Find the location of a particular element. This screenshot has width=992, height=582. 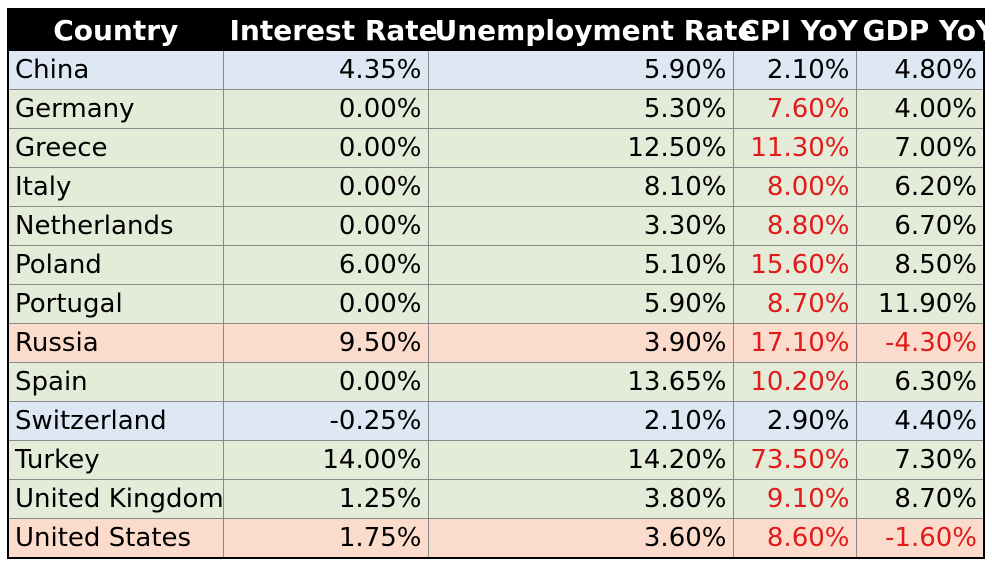

gdp-yoy-cell: 7.30% is located at coordinates (920, 460).